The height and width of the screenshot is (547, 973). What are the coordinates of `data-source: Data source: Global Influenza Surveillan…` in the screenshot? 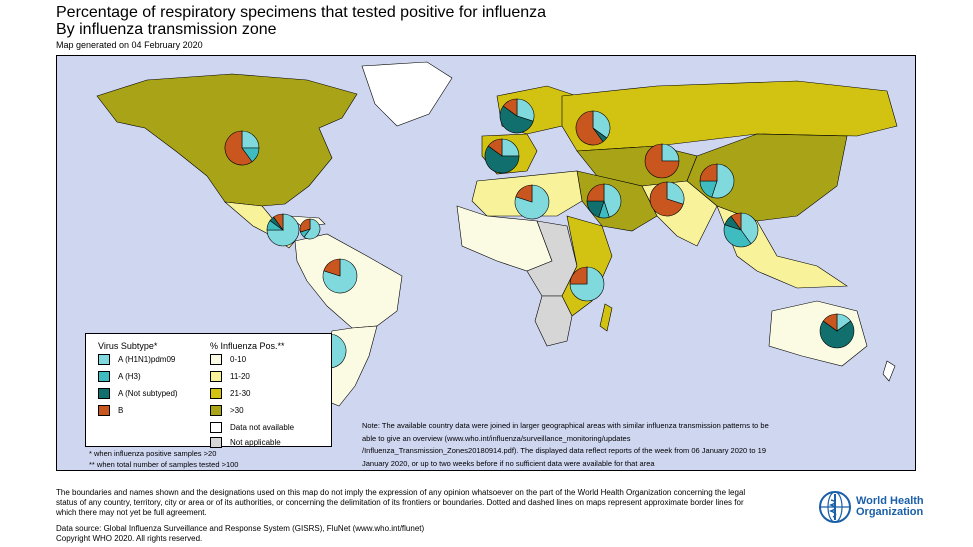 It's located at (240, 534).